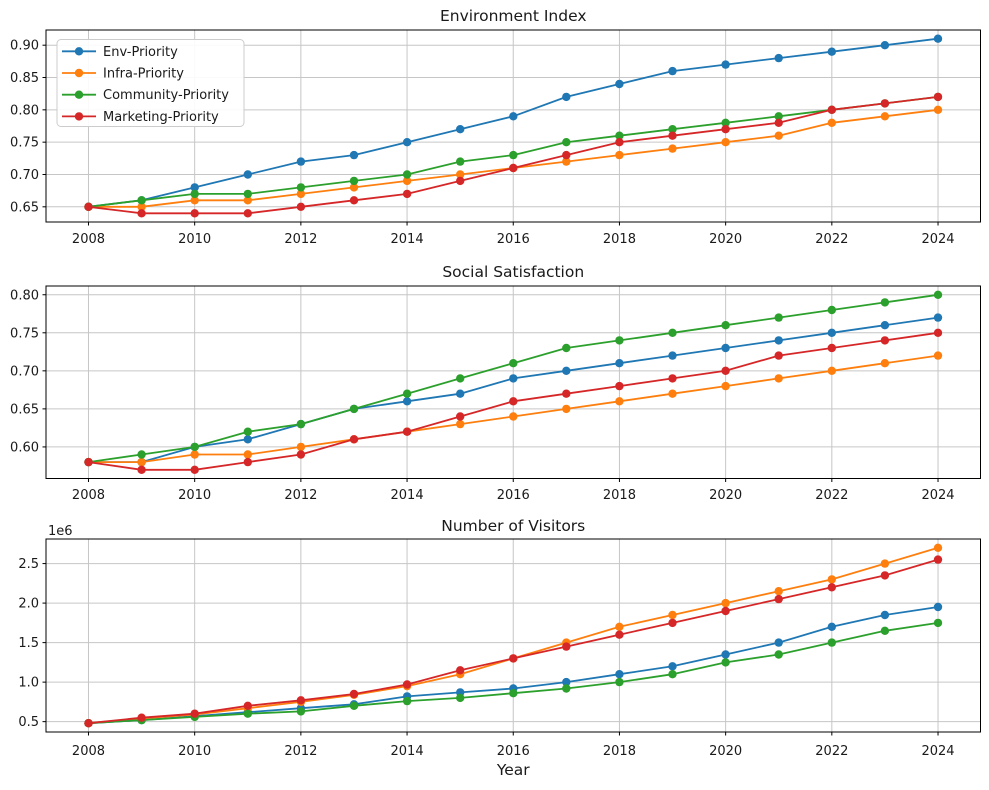  What do you see at coordinates (513, 770) in the screenshot?
I see `x-axis-label: Year` at bounding box center [513, 770].